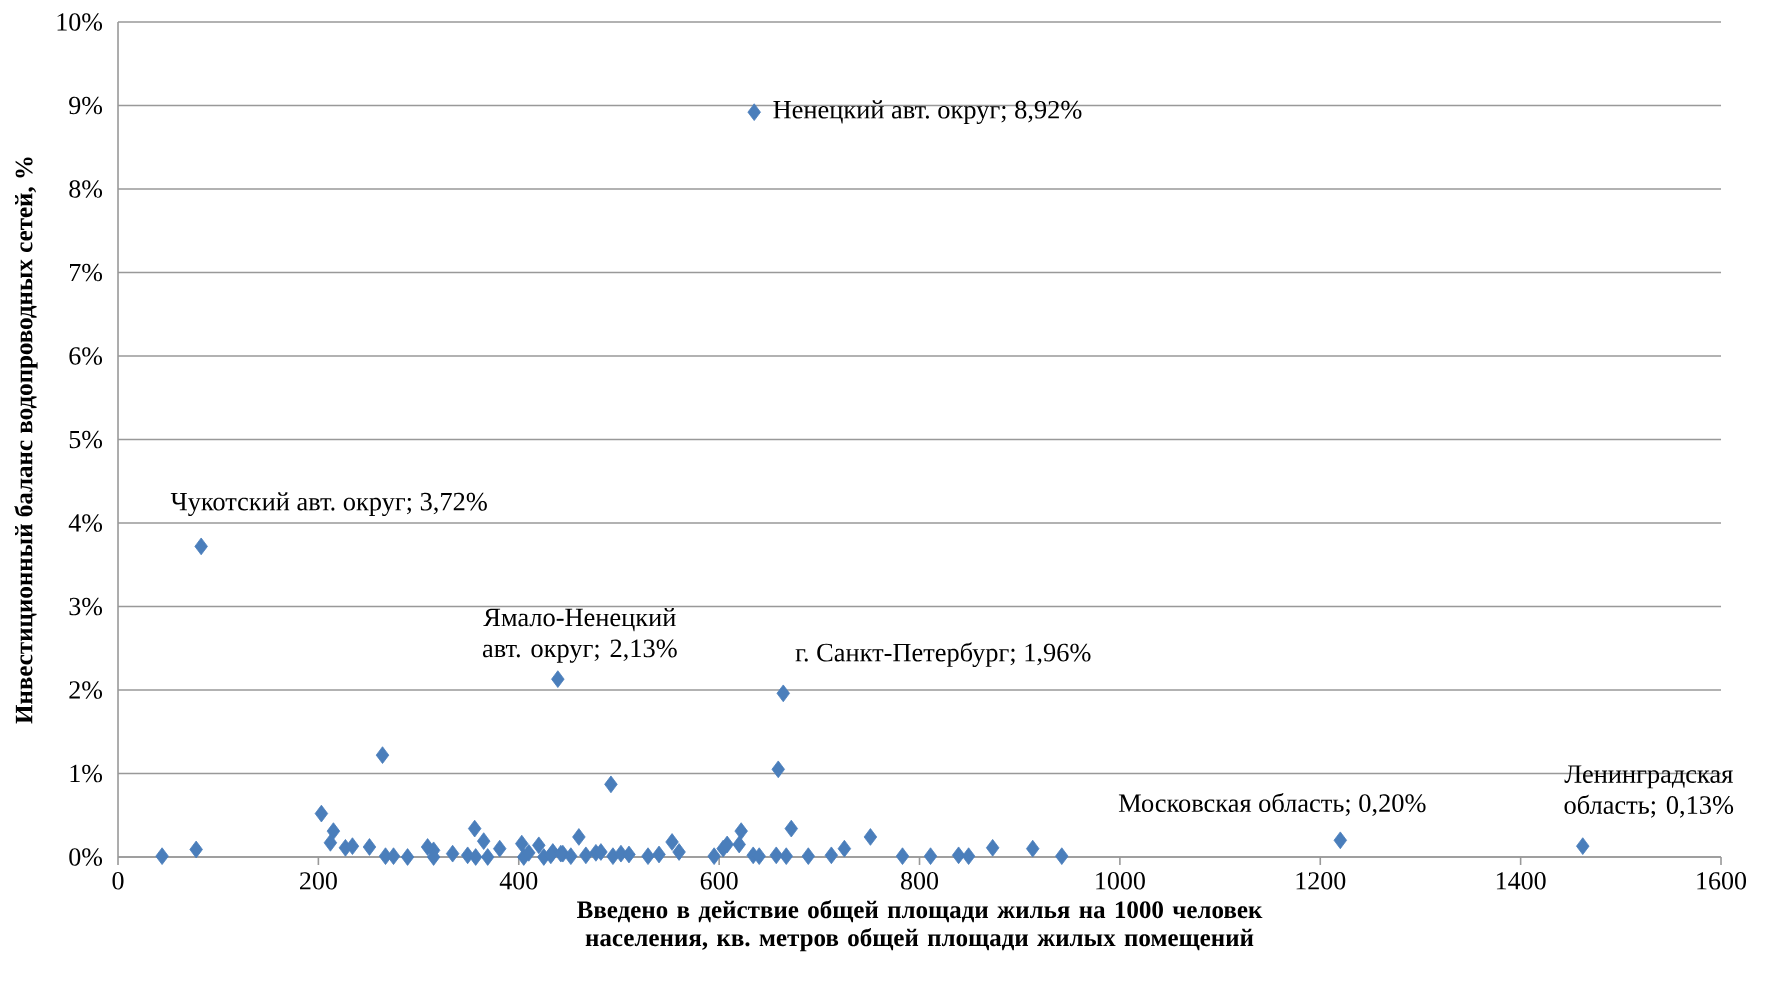  I want to click on x-tick-label: 0, so click(118, 881).